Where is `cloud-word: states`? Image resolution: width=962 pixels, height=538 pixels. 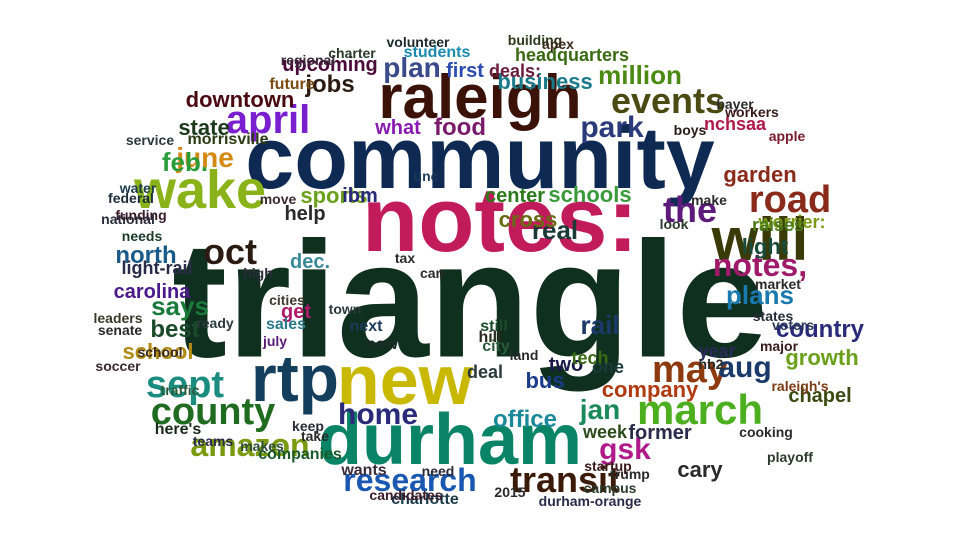 cloud-word: states is located at coordinates (773, 316).